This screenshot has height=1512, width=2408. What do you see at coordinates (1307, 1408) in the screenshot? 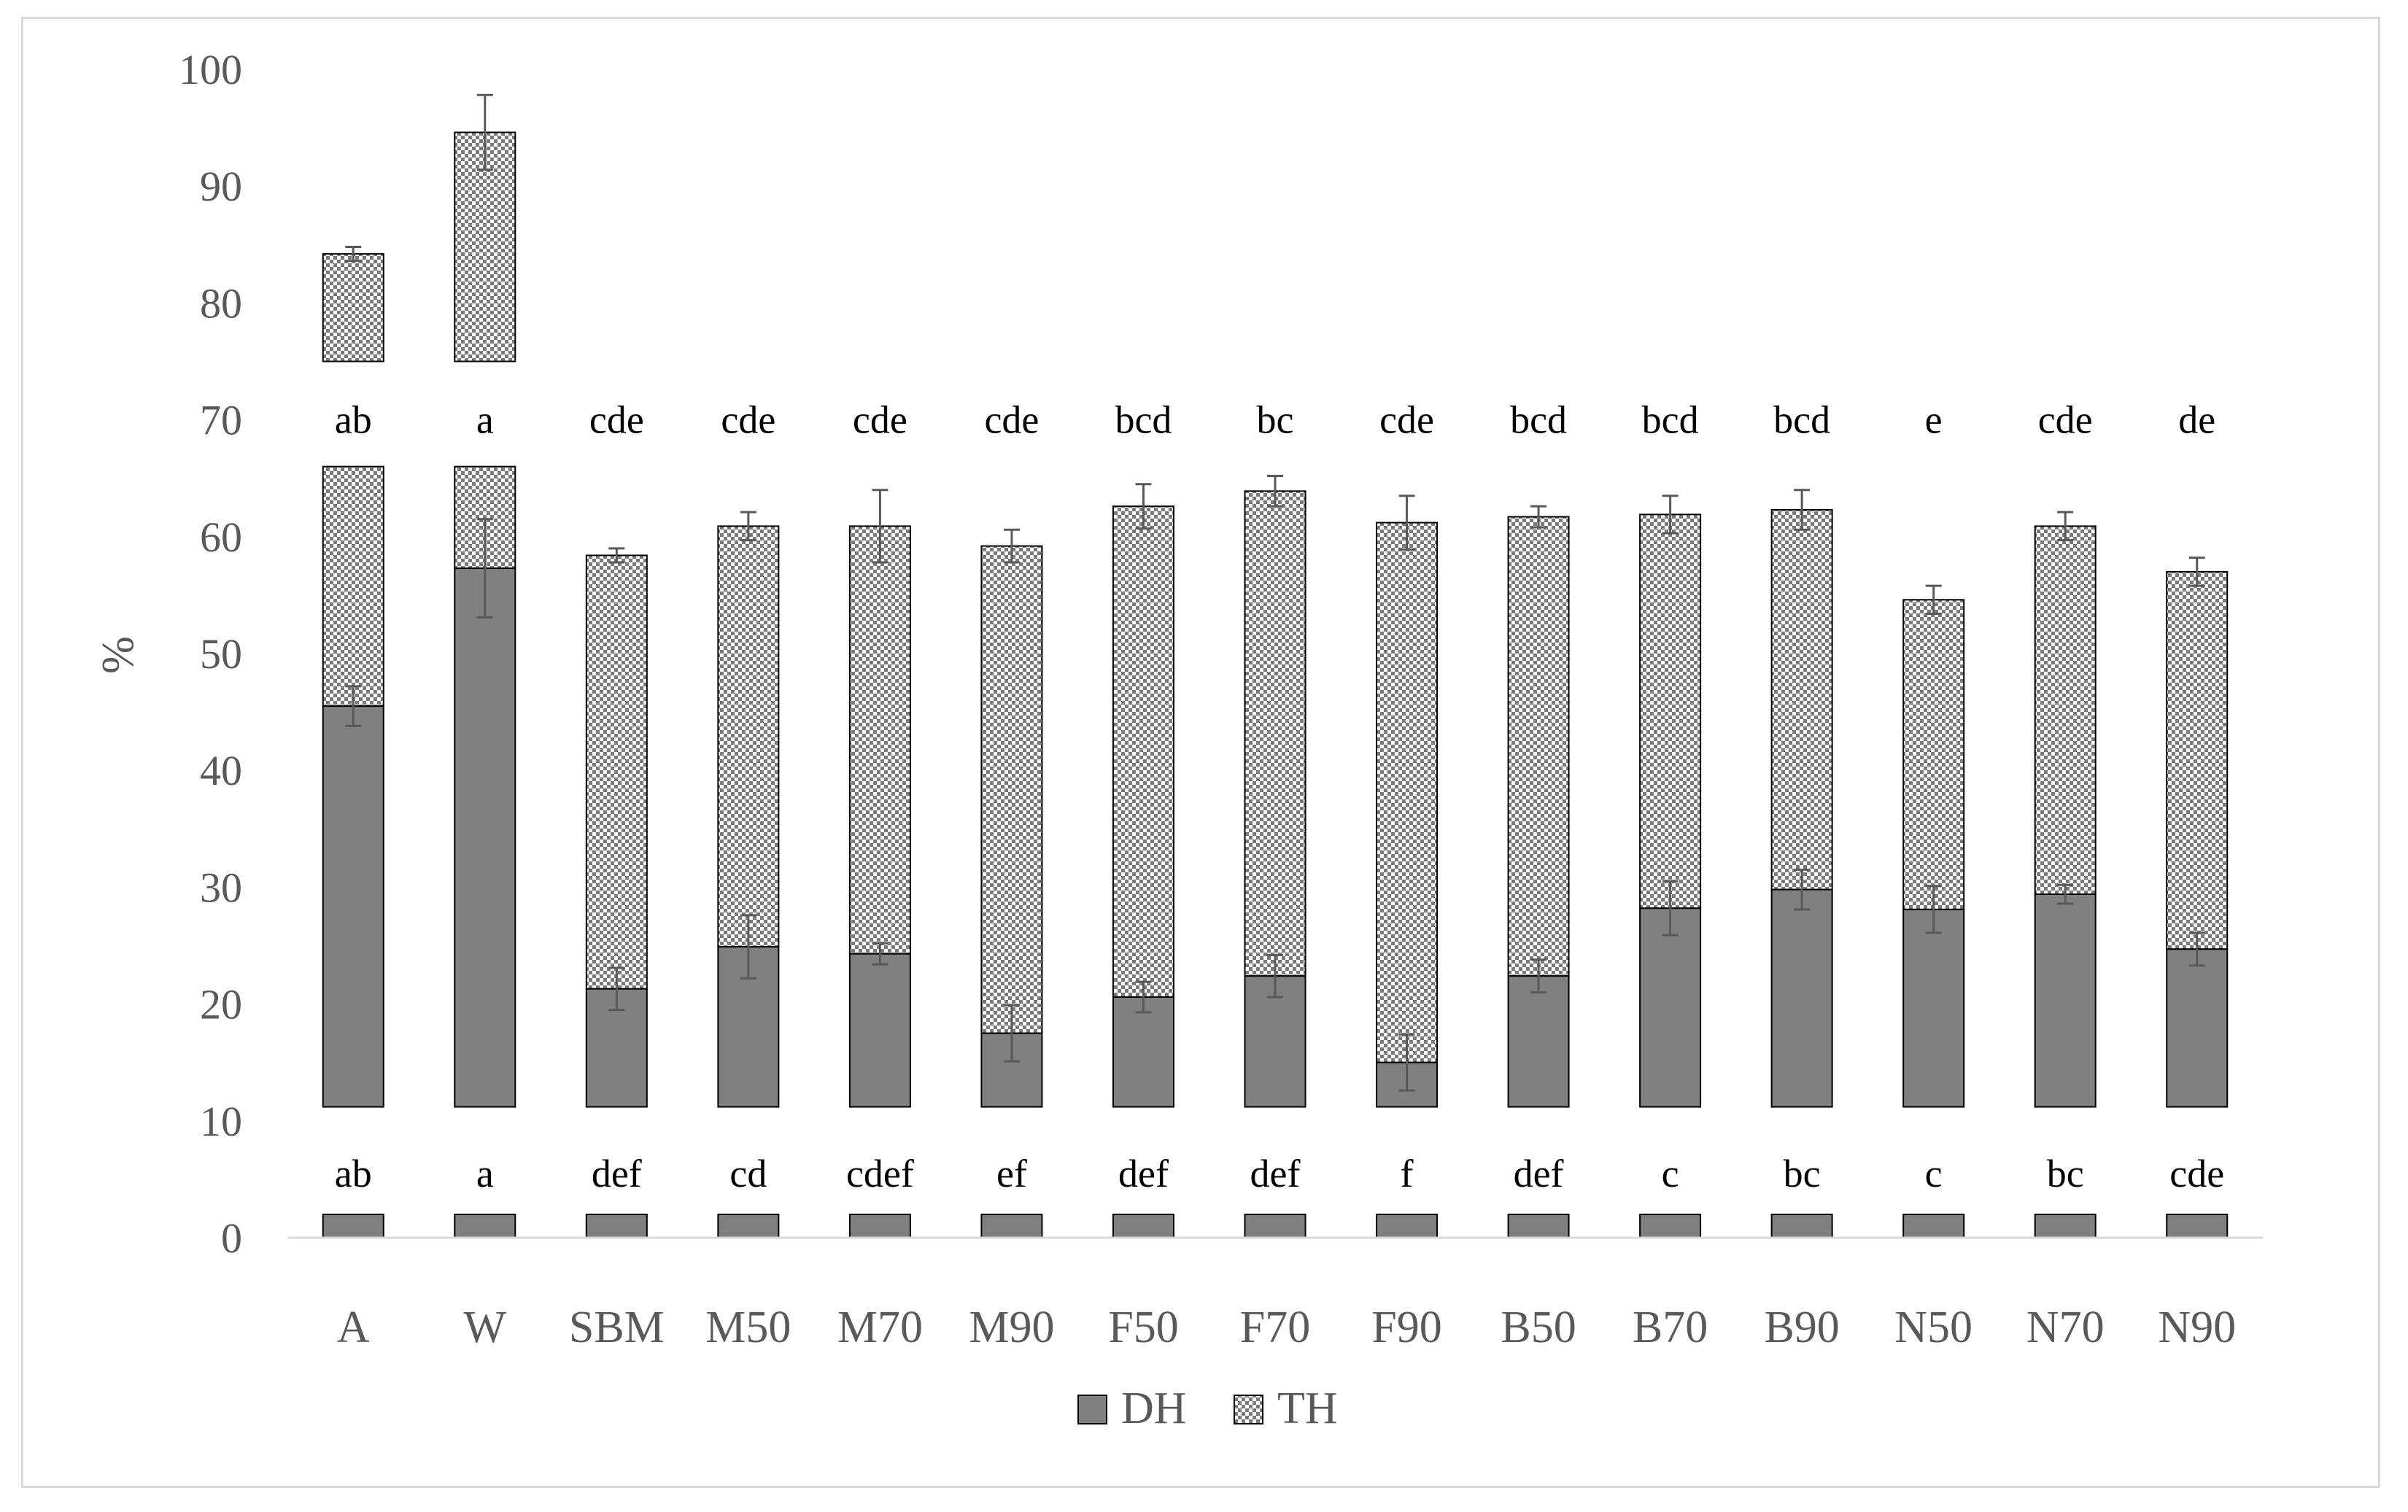
I see `legend-label-th: TH` at bounding box center [1307, 1408].